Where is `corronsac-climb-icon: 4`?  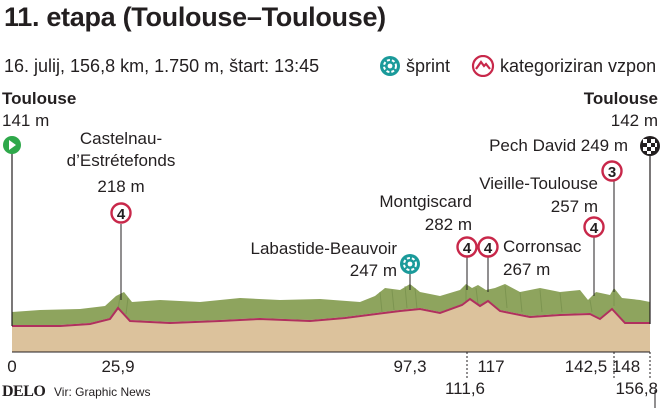
corronsac-climb-icon: 4 is located at coordinates (488, 247).